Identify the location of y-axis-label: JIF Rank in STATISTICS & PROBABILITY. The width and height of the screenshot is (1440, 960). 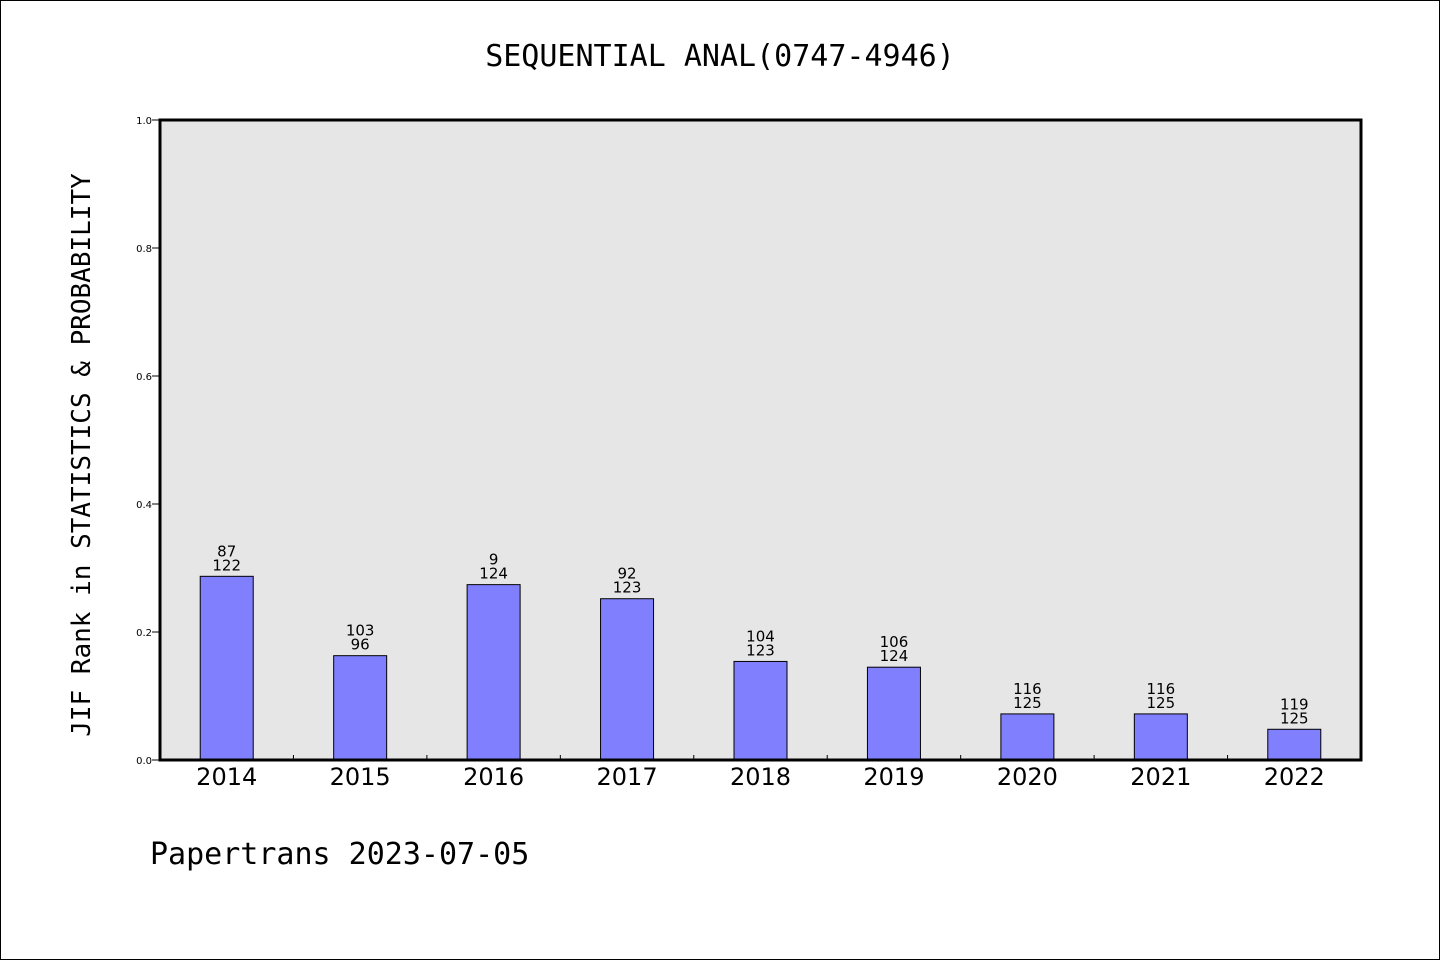
(82, 455).